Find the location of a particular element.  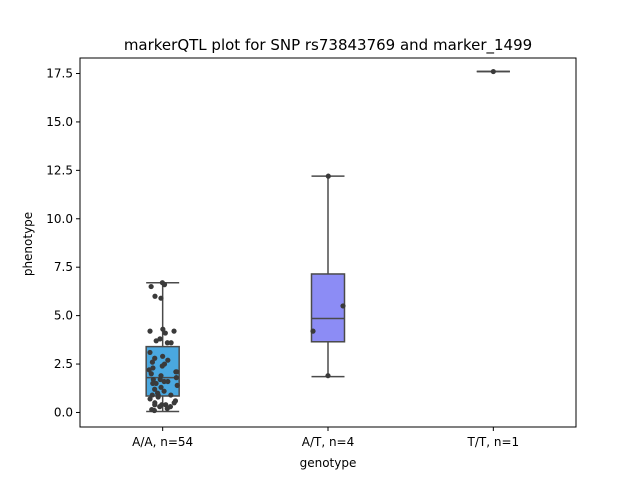

y-tick-label: 17.5 is located at coordinates (59, 73).